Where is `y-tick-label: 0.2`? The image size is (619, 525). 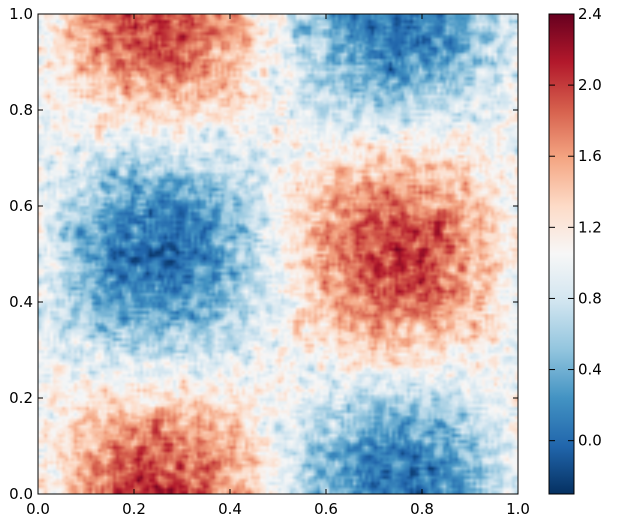
y-tick-label: 0.2 is located at coordinates (21, 398).